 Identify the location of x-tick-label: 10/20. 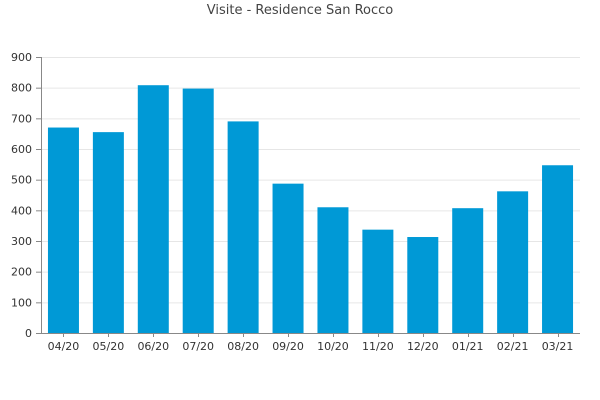
(333, 346).